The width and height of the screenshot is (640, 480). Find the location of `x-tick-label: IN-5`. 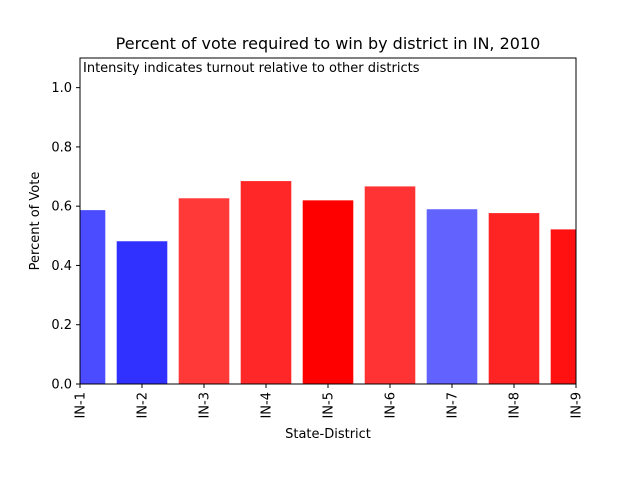

x-tick-label: IN-5 is located at coordinates (329, 405).